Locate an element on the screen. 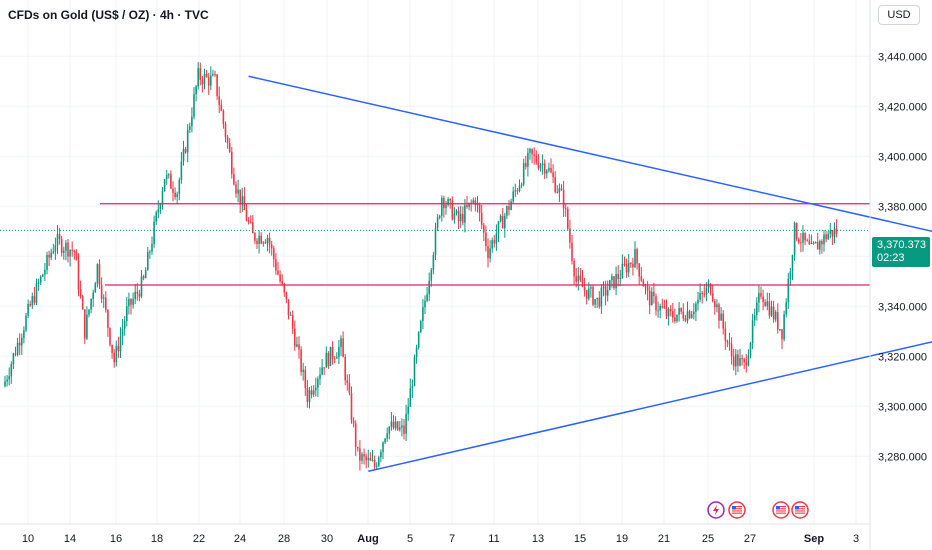 This screenshot has height=550, width=932. time-tick-label: 18 is located at coordinates (157, 539).